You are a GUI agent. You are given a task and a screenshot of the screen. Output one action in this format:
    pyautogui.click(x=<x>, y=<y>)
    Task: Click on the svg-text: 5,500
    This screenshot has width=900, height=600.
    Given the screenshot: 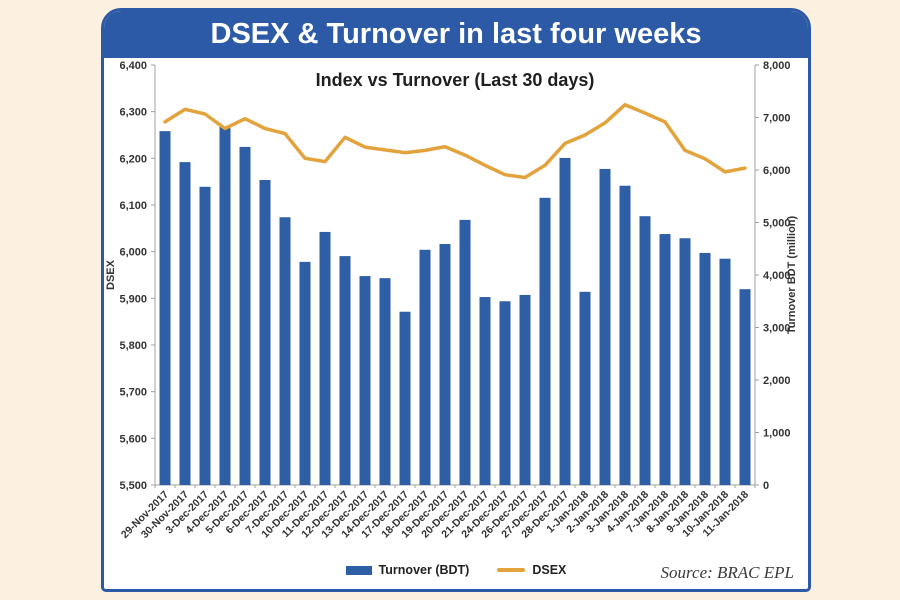 What is the action you would take?
    pyautogui.click(x=133, y=486)
    